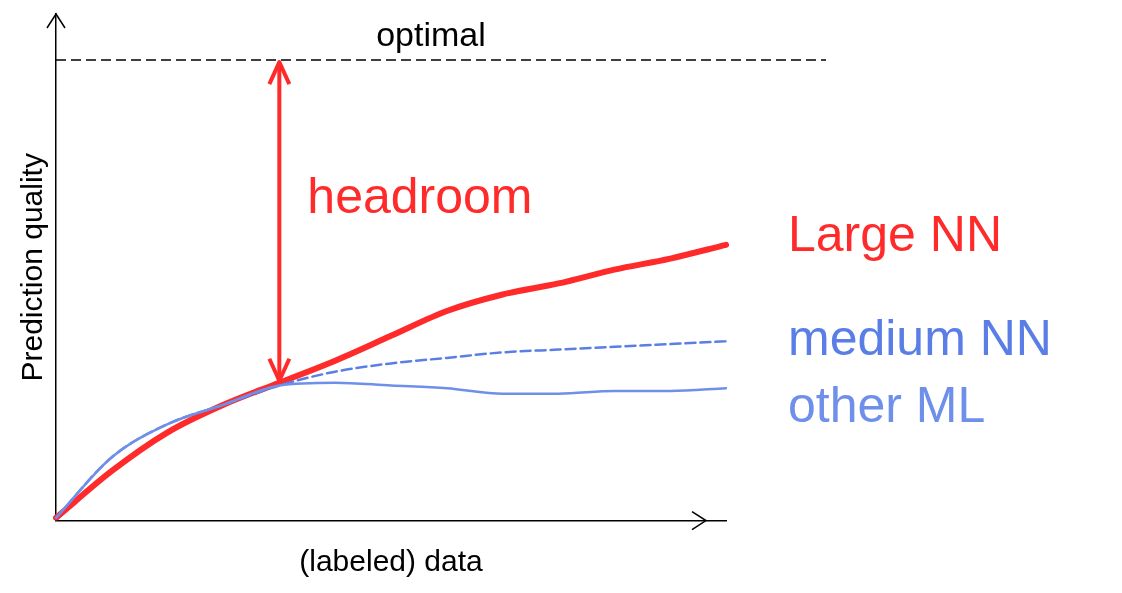 Image resolution: width=1122 pixels, height=593 pixels. What do you see at coordinates (391, 561) in the screenshot?
I see `x-axis-title: (labeled) data` at bounding box center [391, 561].